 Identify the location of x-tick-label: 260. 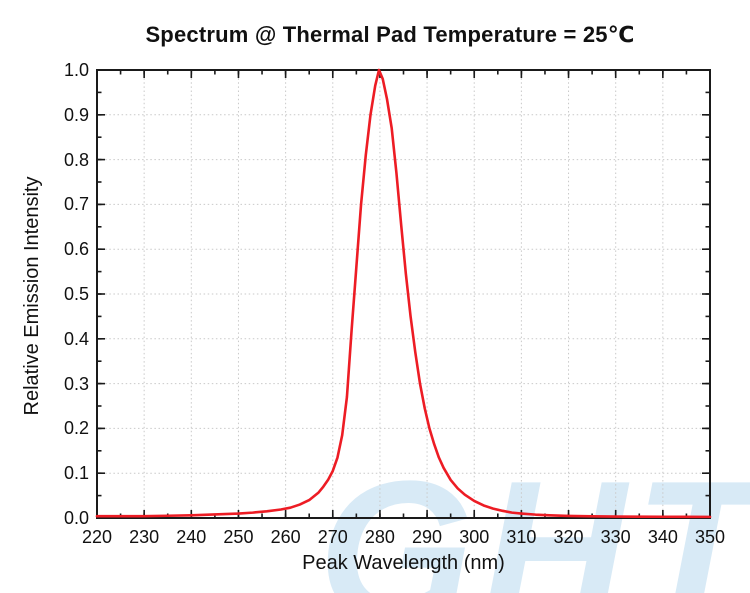
(285, 537).